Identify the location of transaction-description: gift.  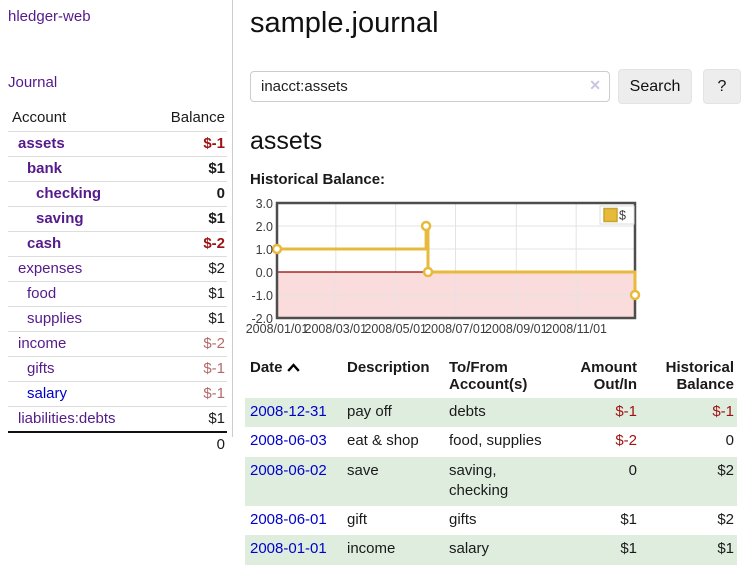
(357, 519).